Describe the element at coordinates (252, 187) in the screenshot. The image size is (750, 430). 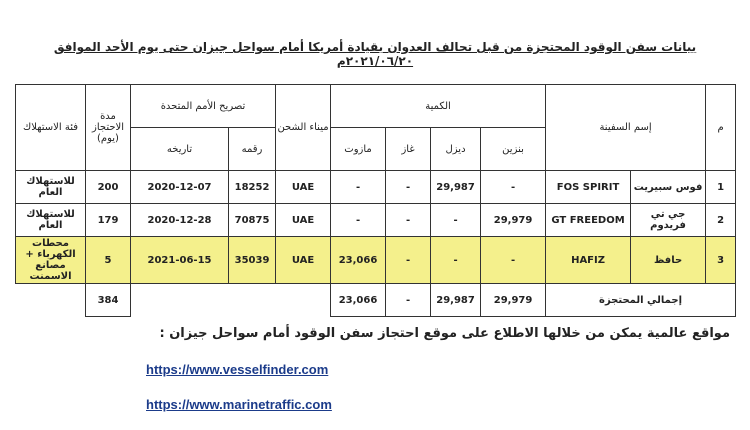
I see `table-cell: 18252` at that location.